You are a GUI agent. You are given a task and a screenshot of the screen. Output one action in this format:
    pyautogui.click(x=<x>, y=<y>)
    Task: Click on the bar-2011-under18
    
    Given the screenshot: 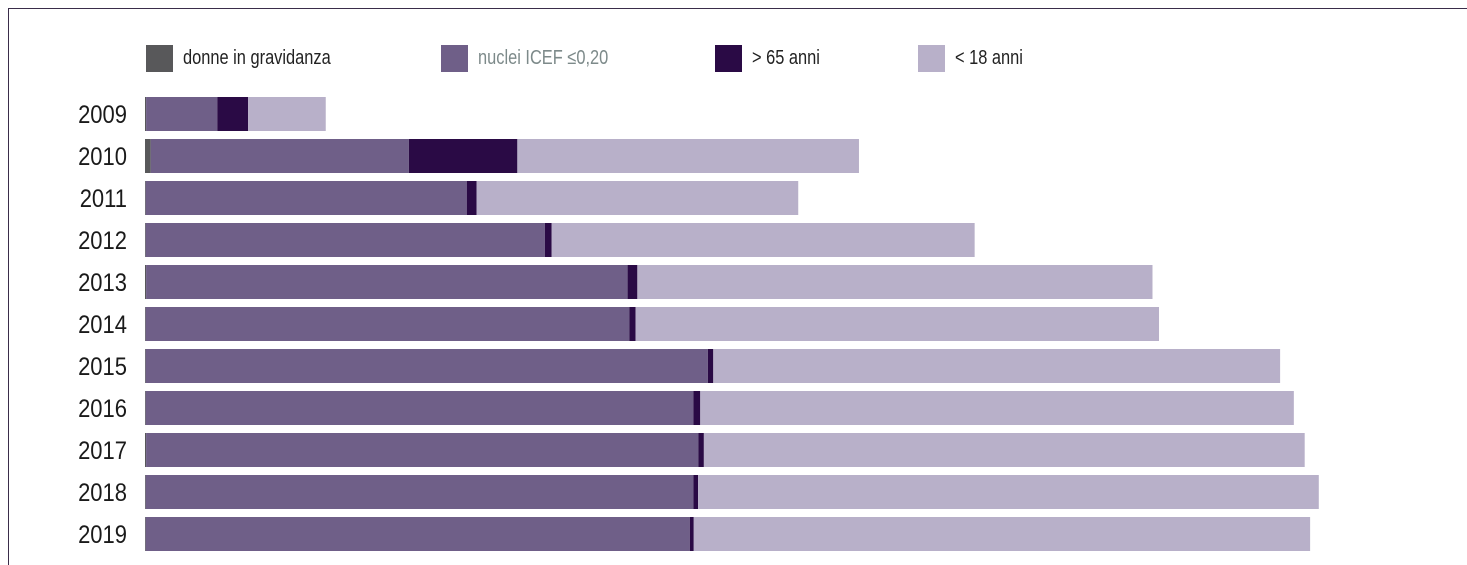 What is the action you would take?
    pyautogui.click(x=637, y=198)
    